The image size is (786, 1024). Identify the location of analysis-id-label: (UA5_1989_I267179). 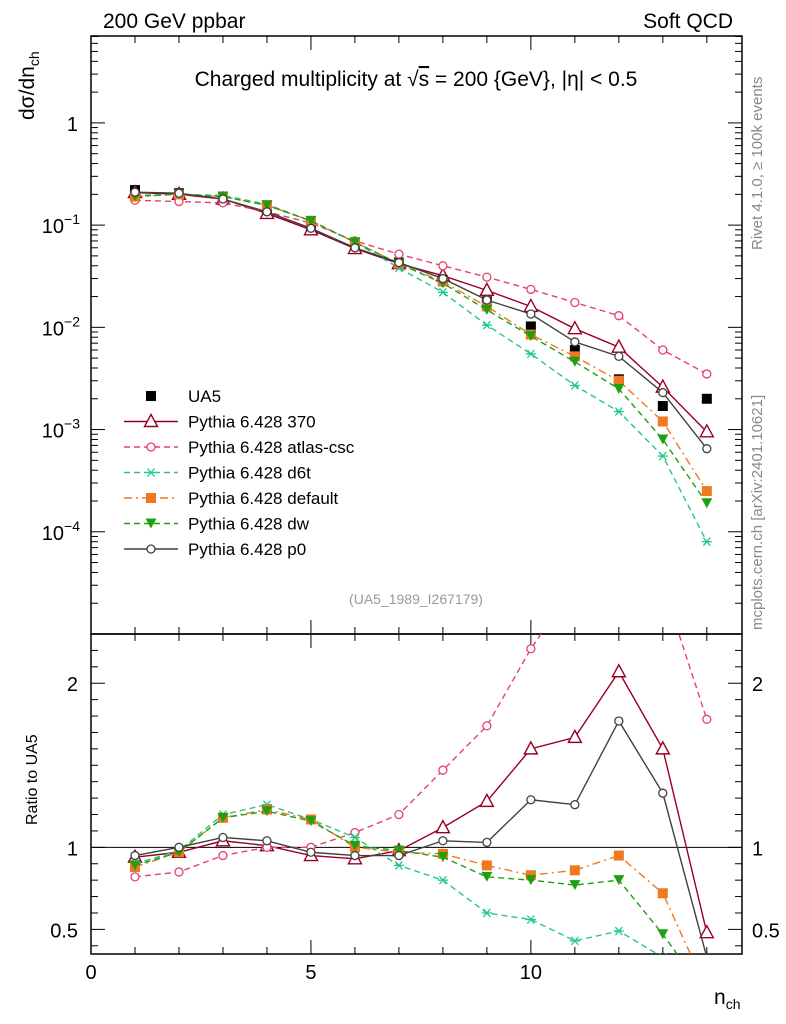
(416, 599).